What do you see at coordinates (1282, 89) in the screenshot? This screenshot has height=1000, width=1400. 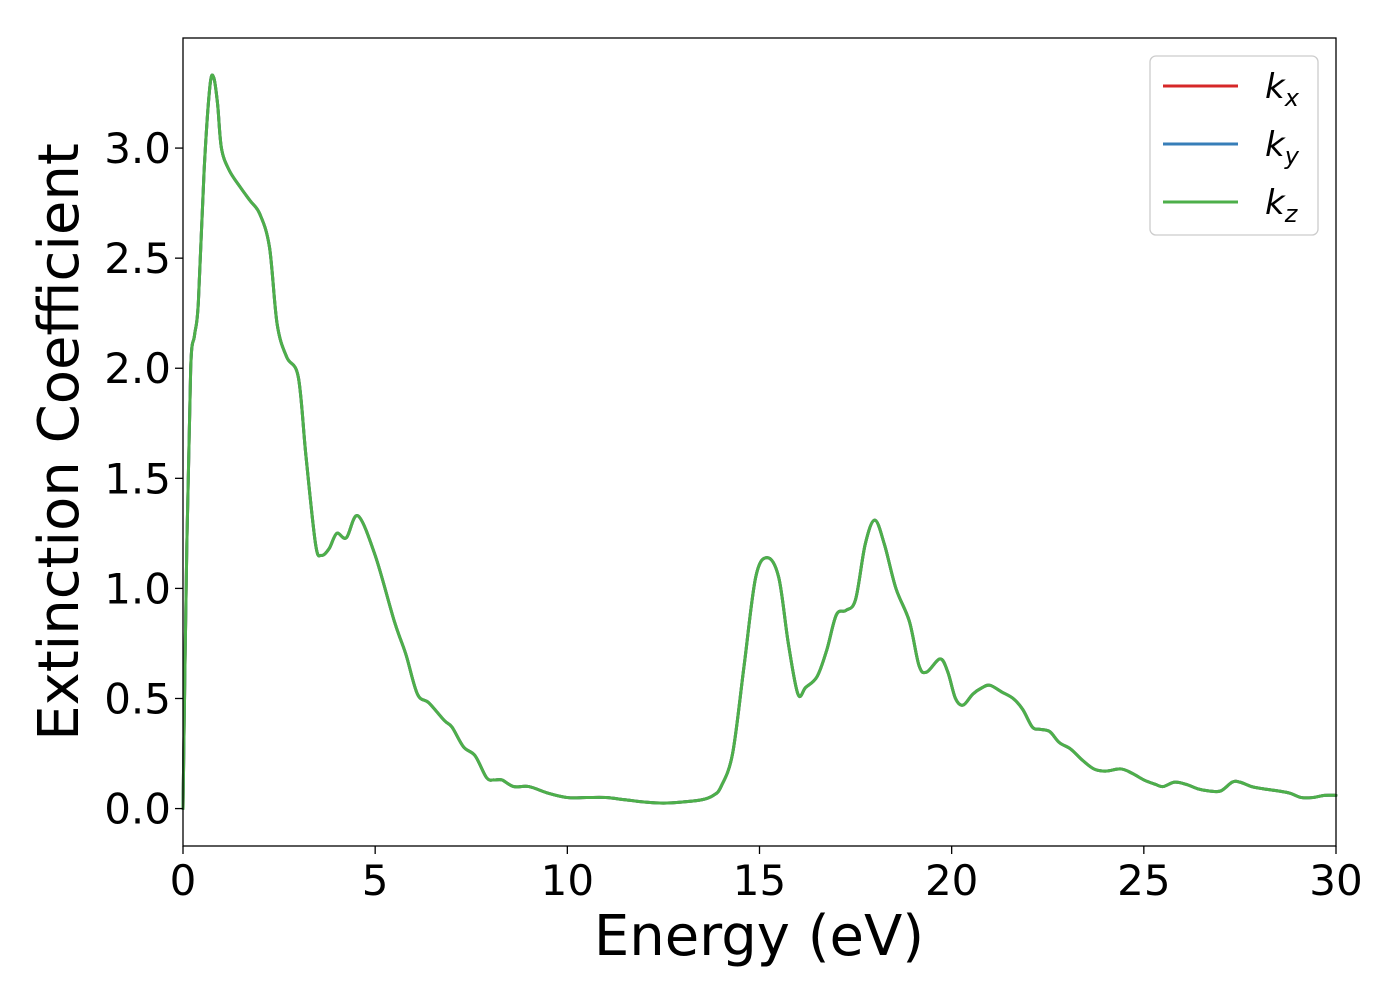 I see `legend-label-kx: kx` at bounding box center [1282, 89].